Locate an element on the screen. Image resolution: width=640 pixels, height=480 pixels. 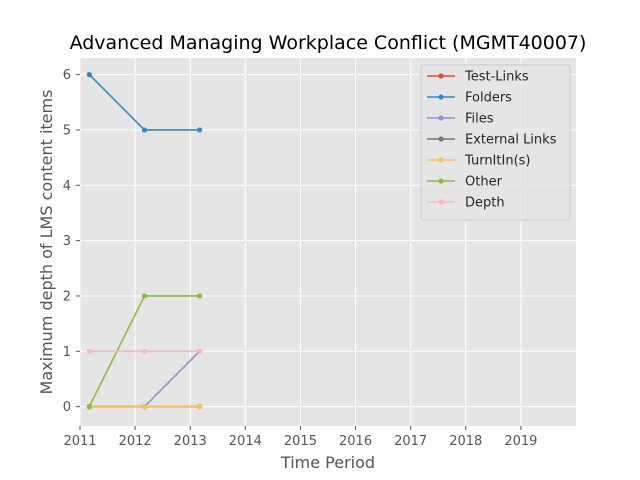
x-tick-label: 2017 is located at coordinates (410, 441).